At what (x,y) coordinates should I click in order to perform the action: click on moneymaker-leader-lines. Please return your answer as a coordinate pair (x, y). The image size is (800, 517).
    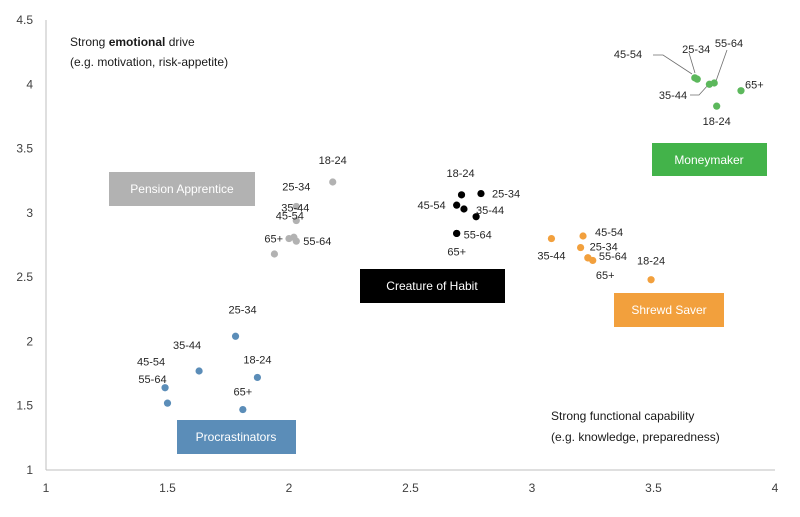
    Looking at the image, I should click on (690, 72).